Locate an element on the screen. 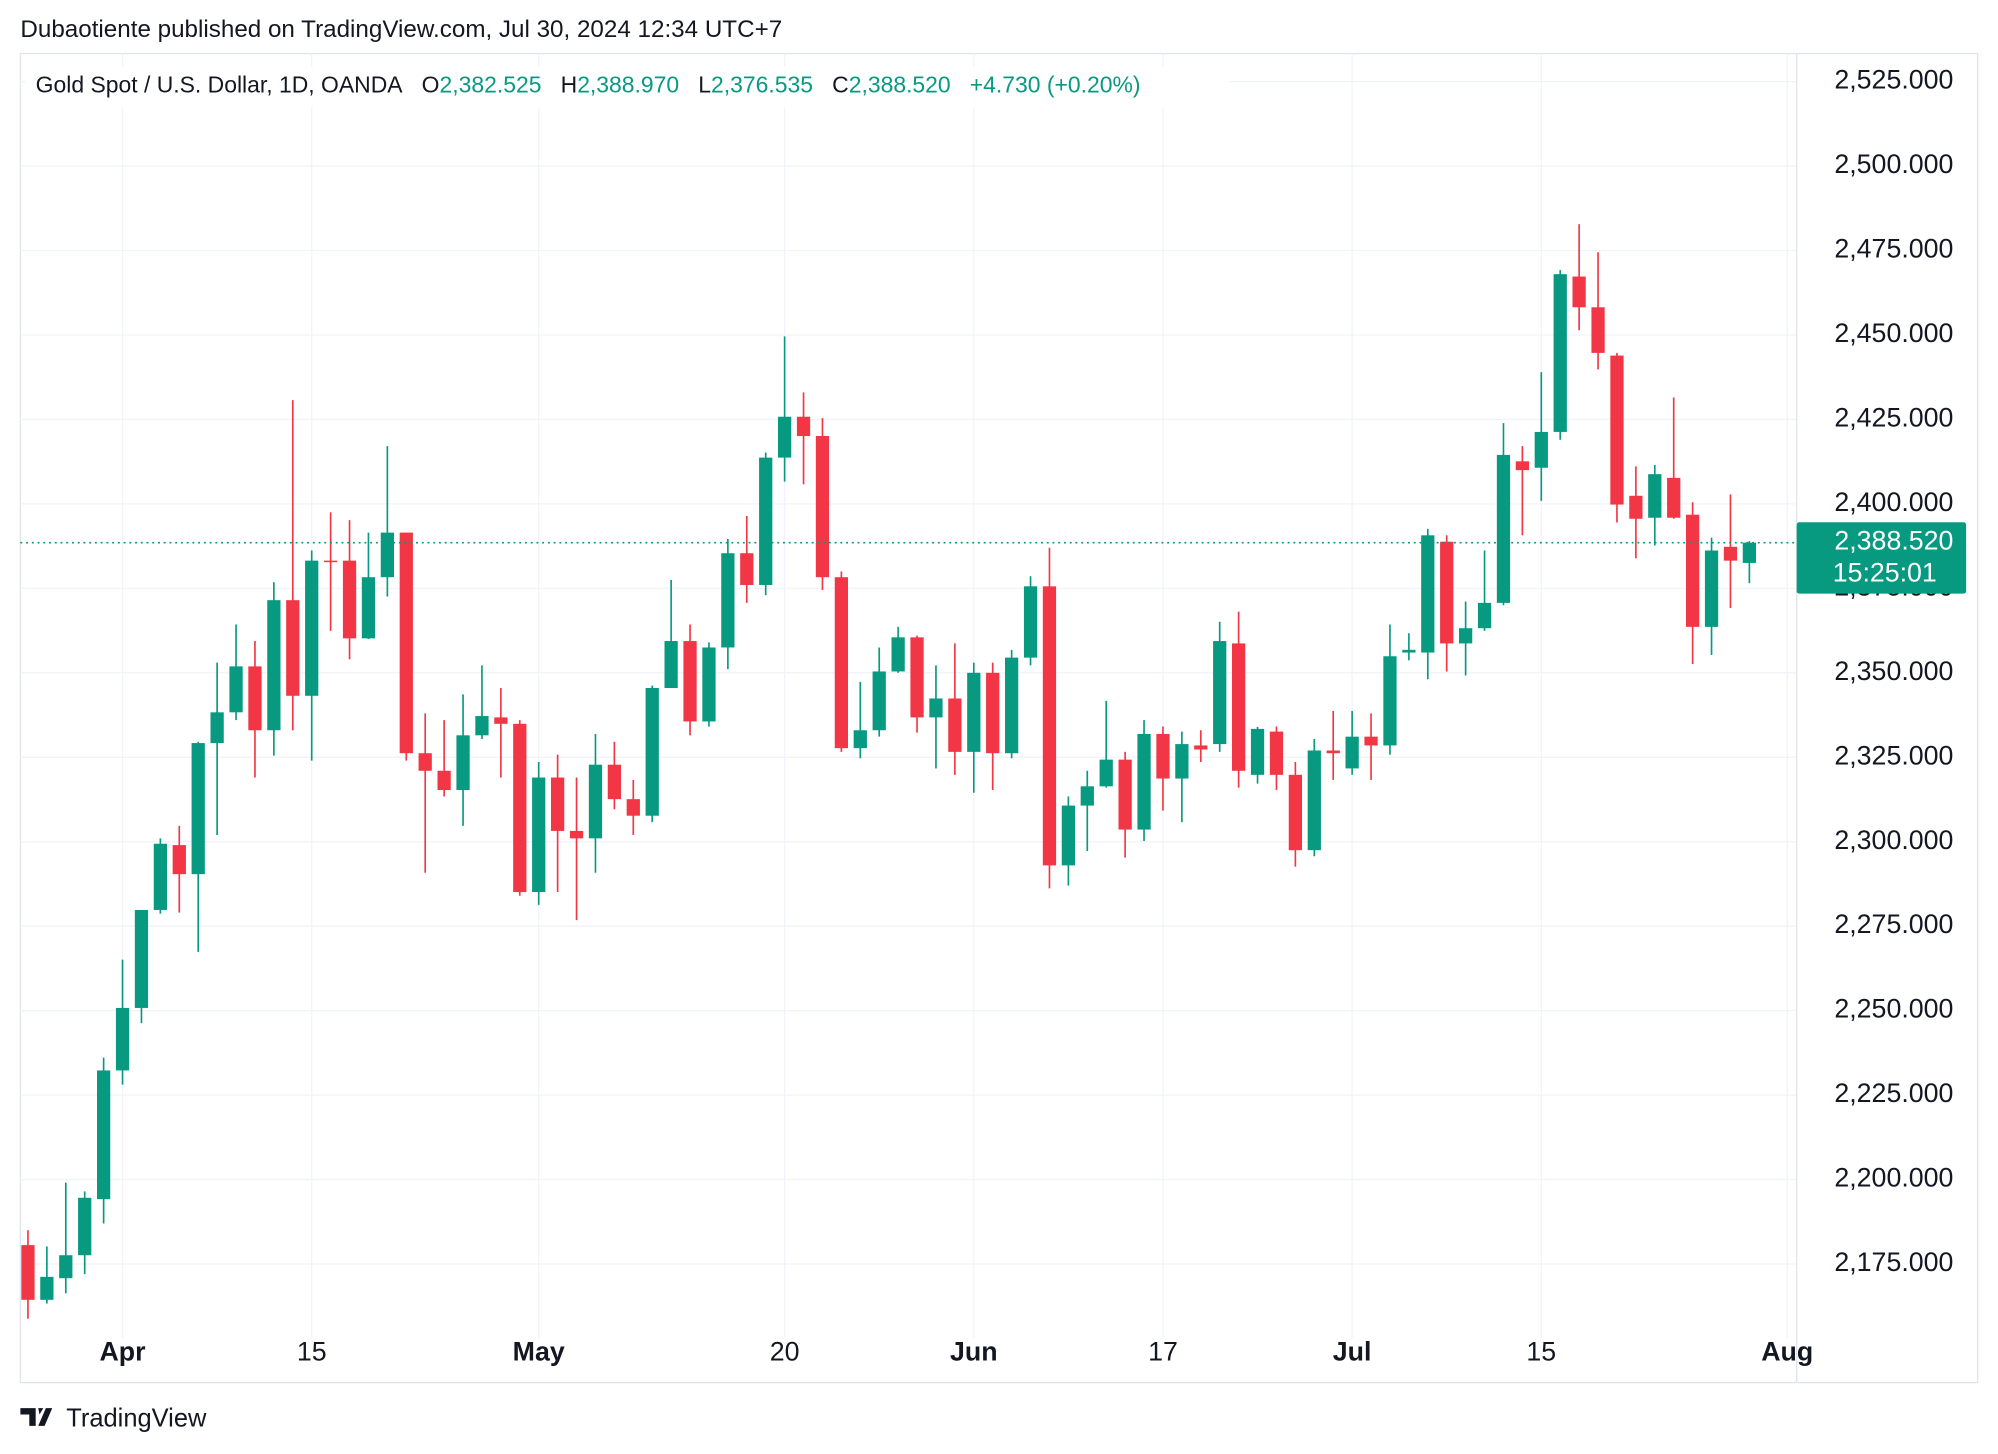 The image size is (1998, 1454). y-tick-label: 2,250.000 is located at coordinates (1893, 1009).